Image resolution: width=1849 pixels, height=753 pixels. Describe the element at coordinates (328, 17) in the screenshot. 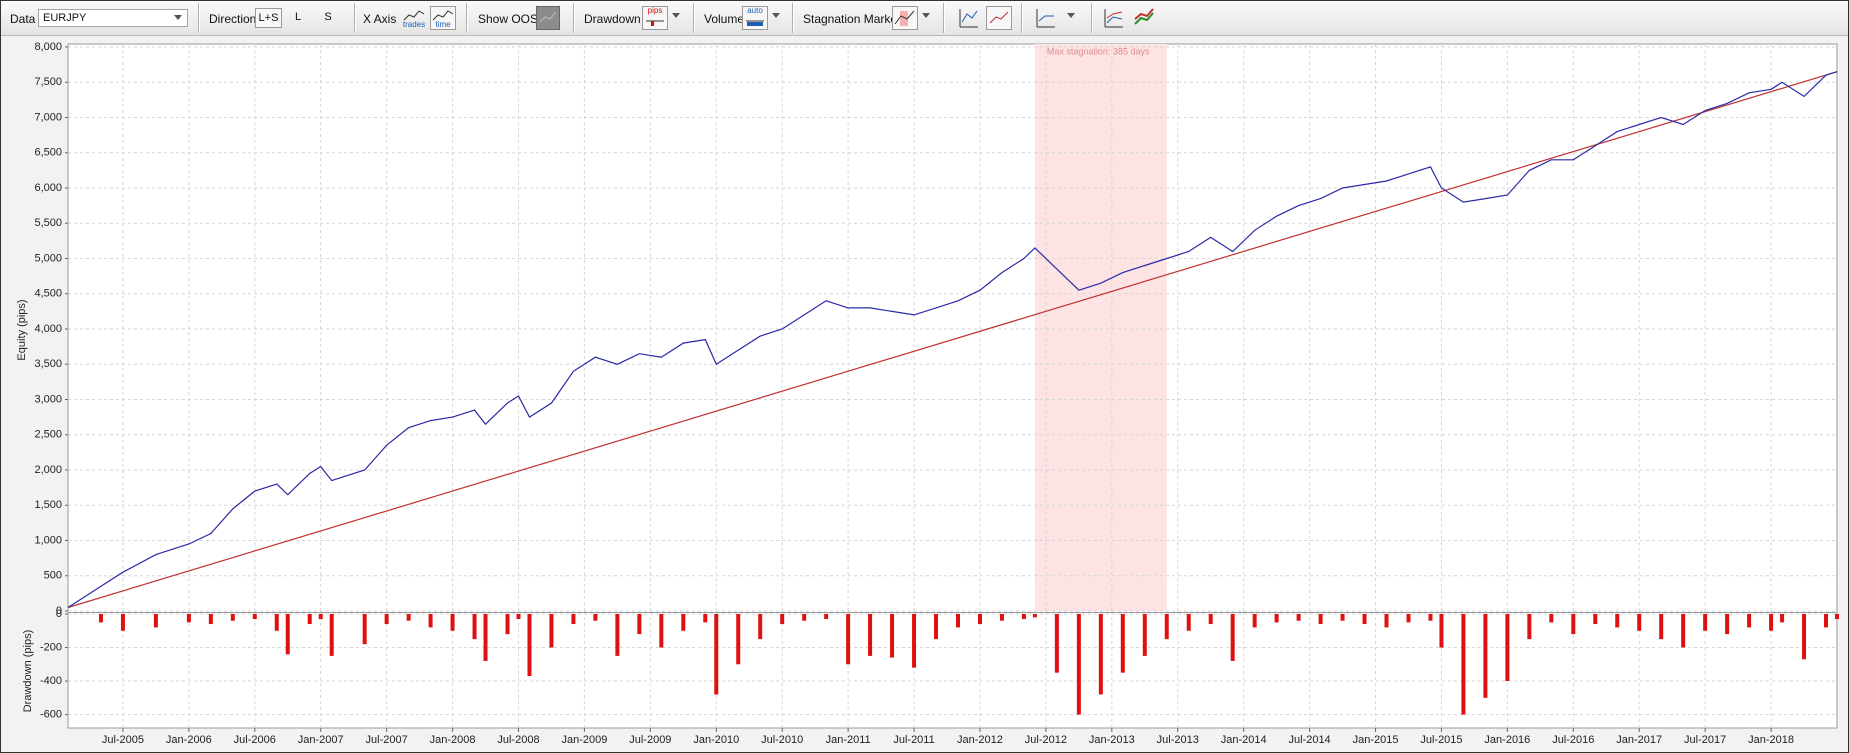

I see `toggle-button: S` at that location.